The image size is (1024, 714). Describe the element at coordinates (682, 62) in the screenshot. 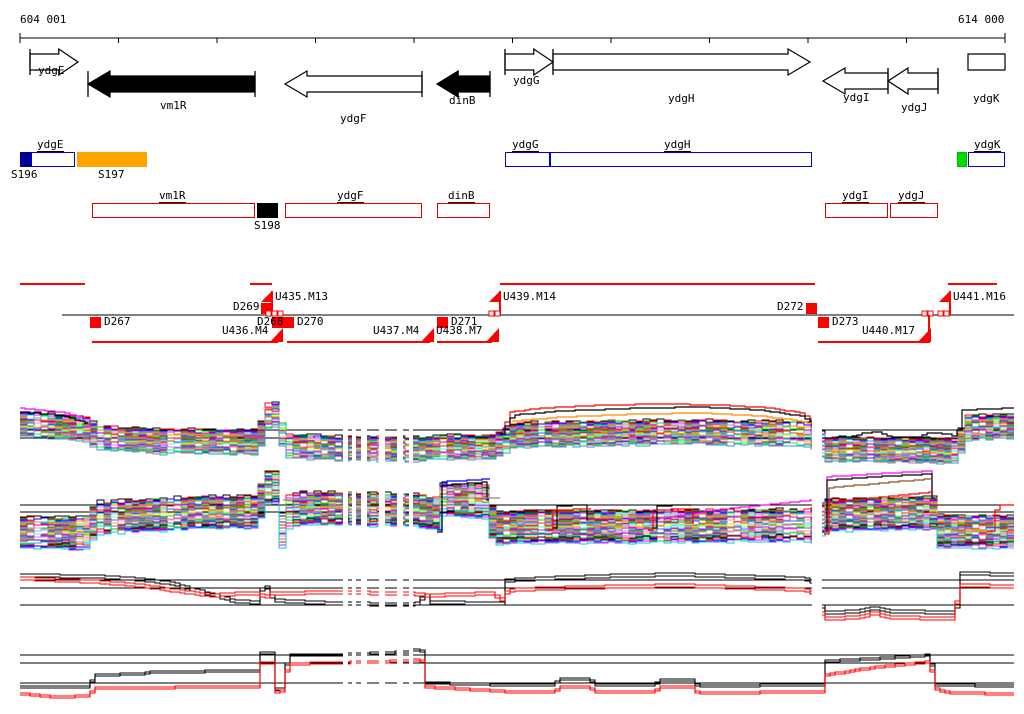

I see `gene-arrow-ydgH` at that location.